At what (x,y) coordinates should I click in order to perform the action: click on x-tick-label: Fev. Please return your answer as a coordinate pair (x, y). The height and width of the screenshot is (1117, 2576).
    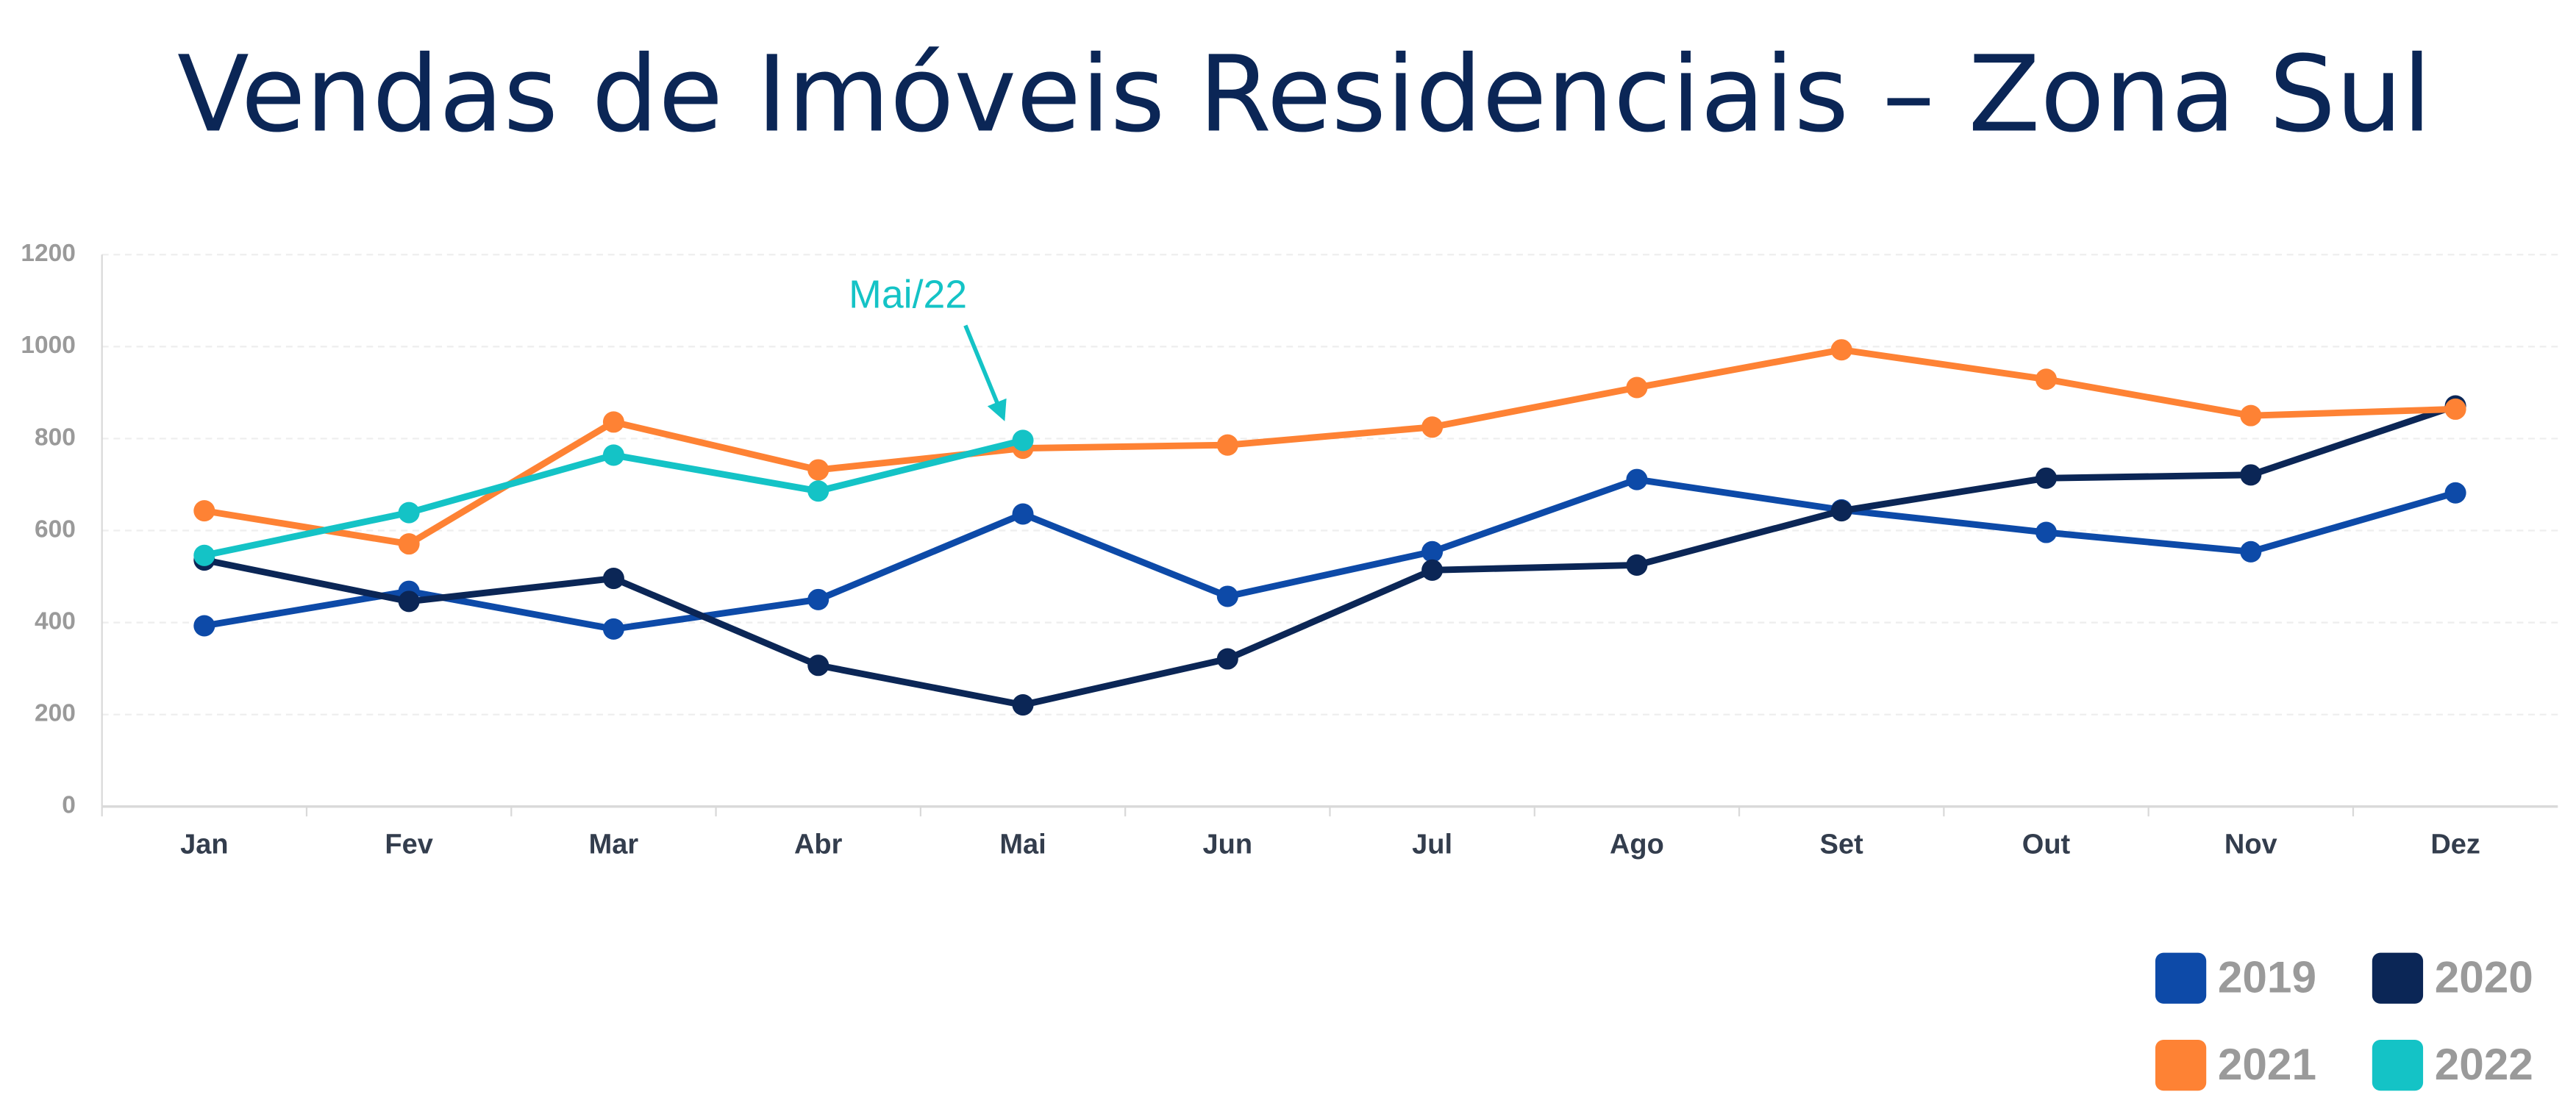
    Looking at the image, I should click on (409, 844).